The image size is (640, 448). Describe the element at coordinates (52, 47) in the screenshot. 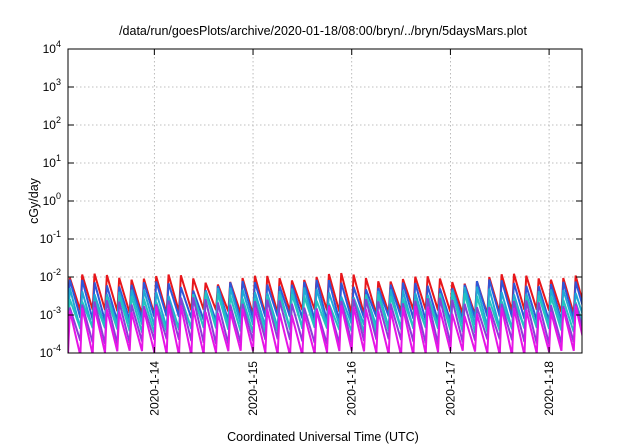

I see `y-tick-label: 10⁴` at that location.